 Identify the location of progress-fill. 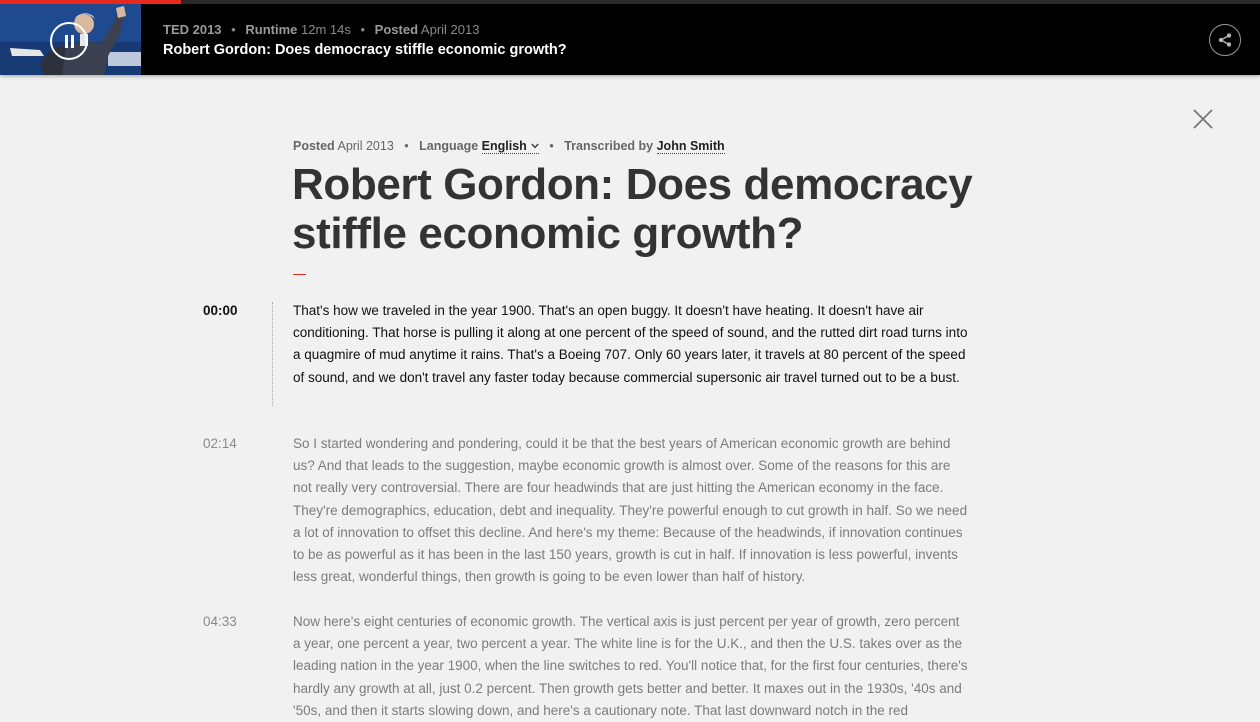
(91, 2).